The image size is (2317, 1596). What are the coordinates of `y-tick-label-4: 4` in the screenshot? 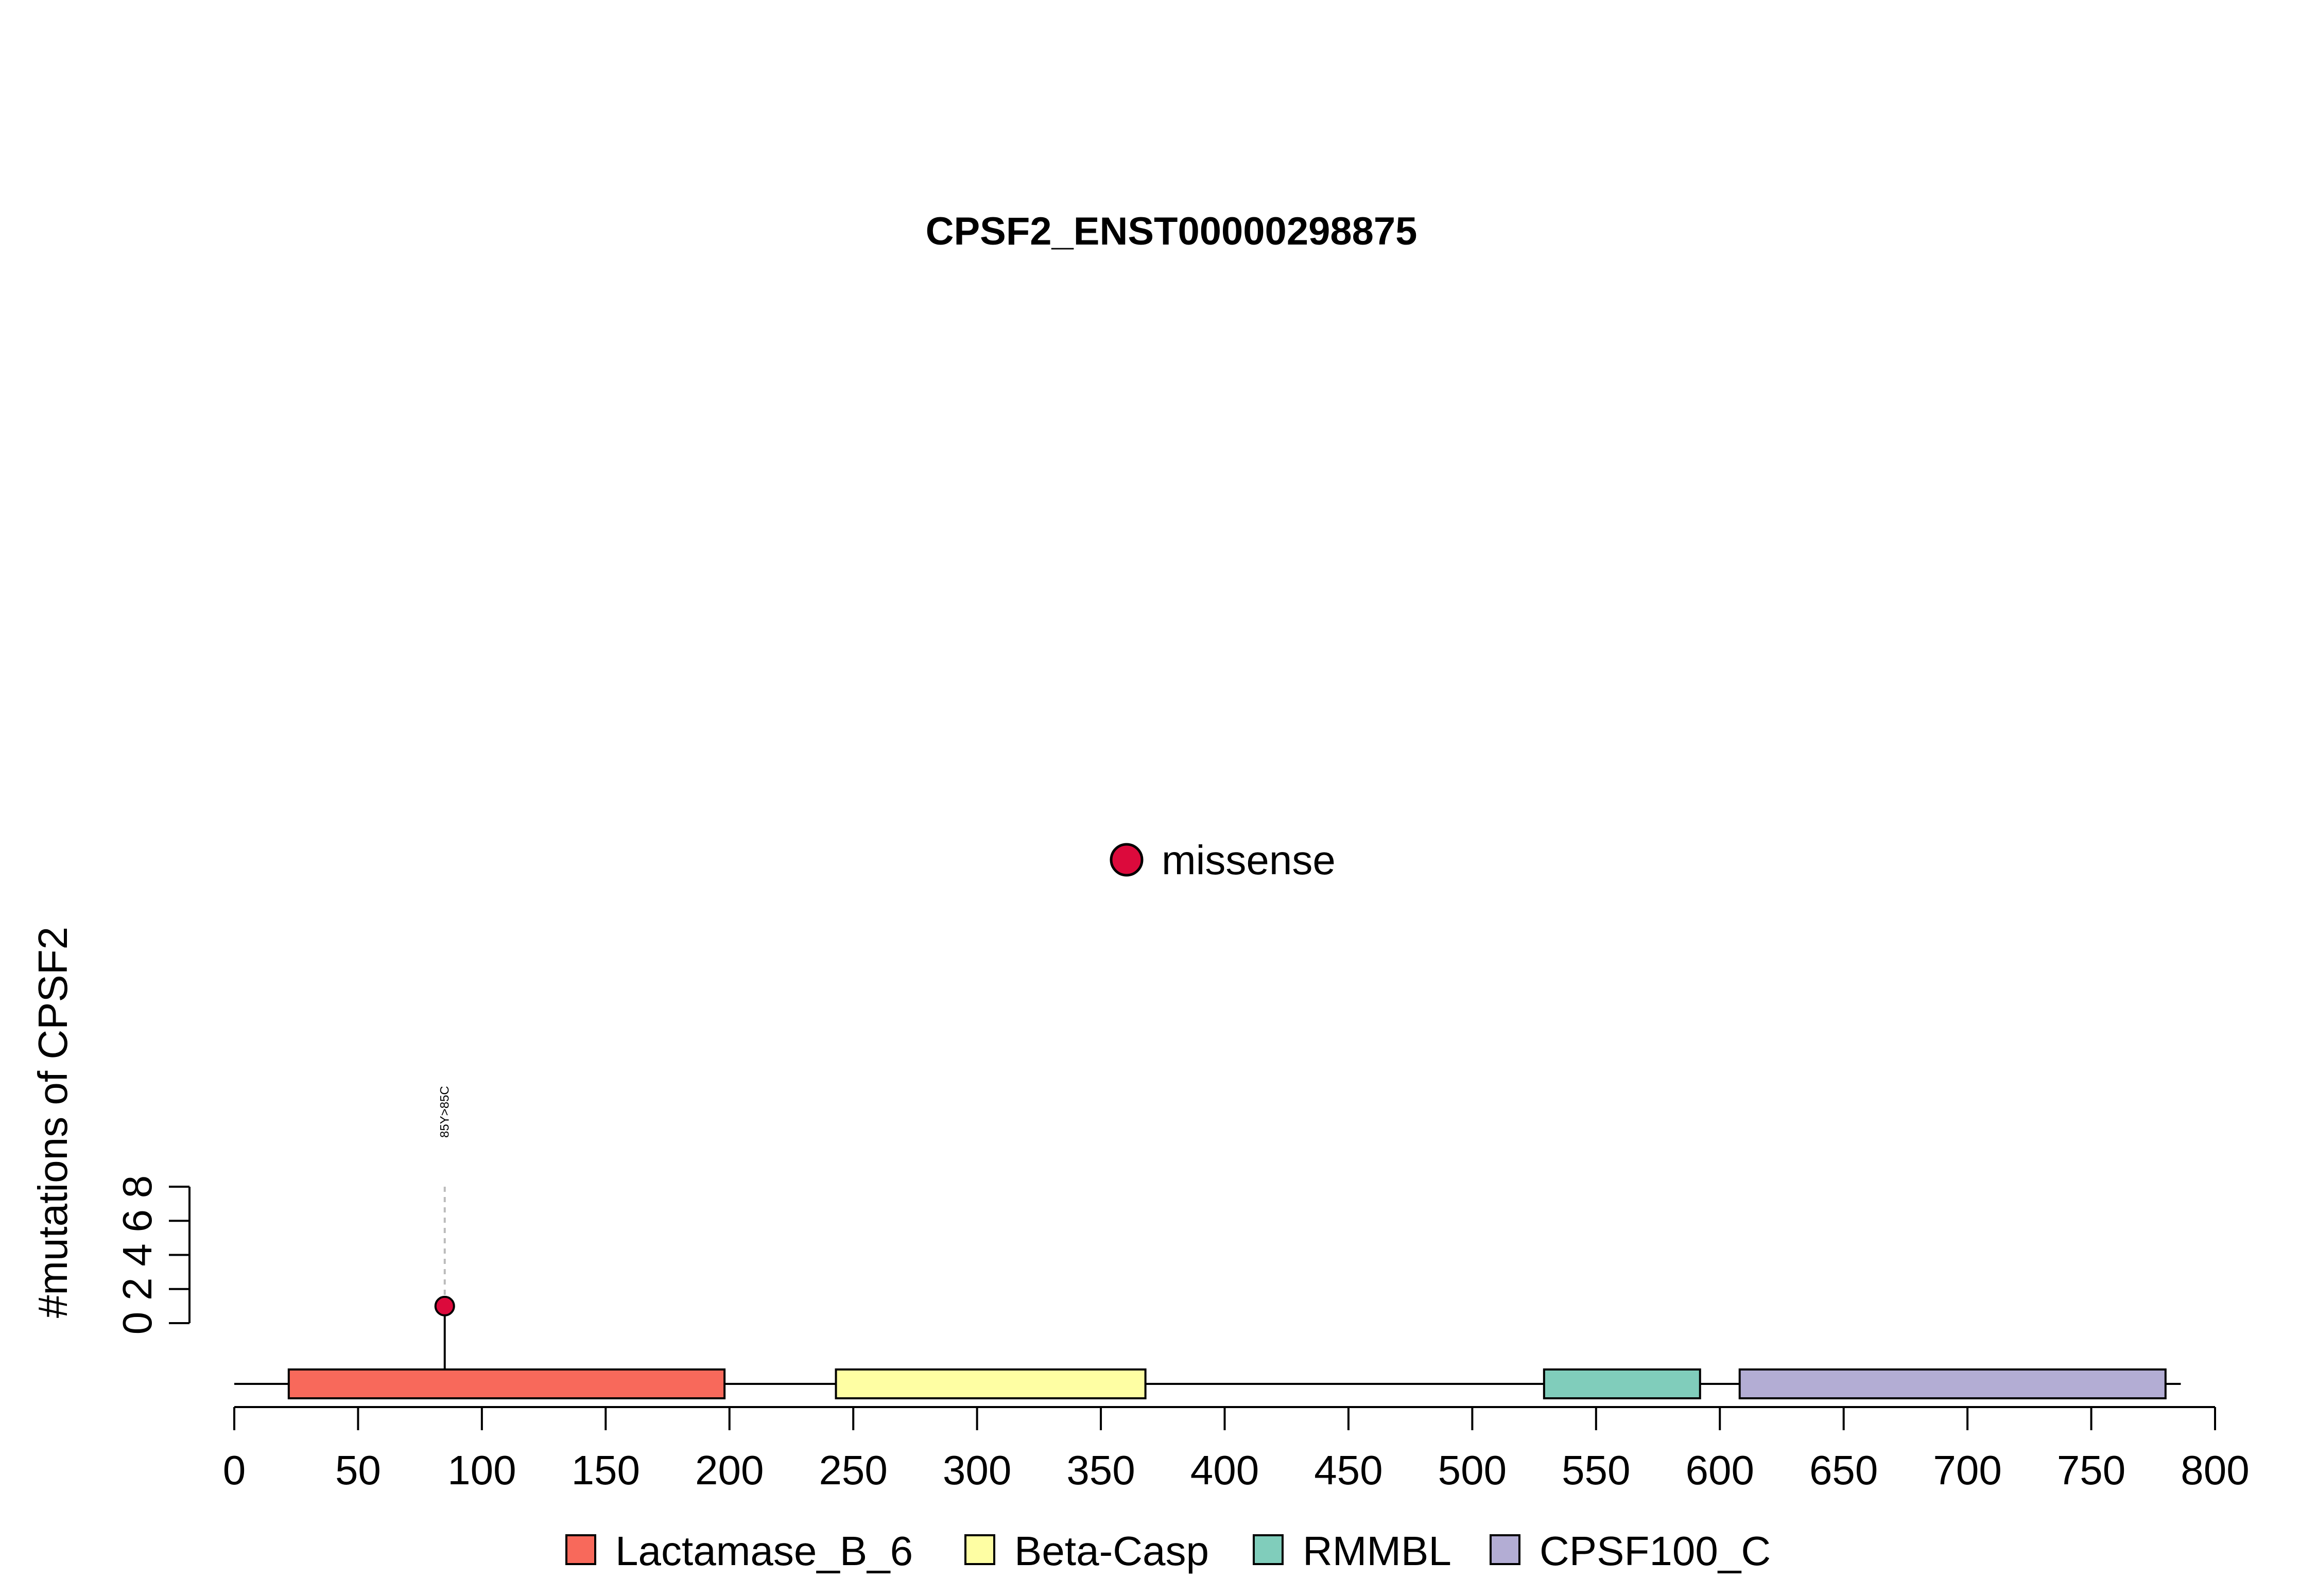 It's located at (137, 1255).